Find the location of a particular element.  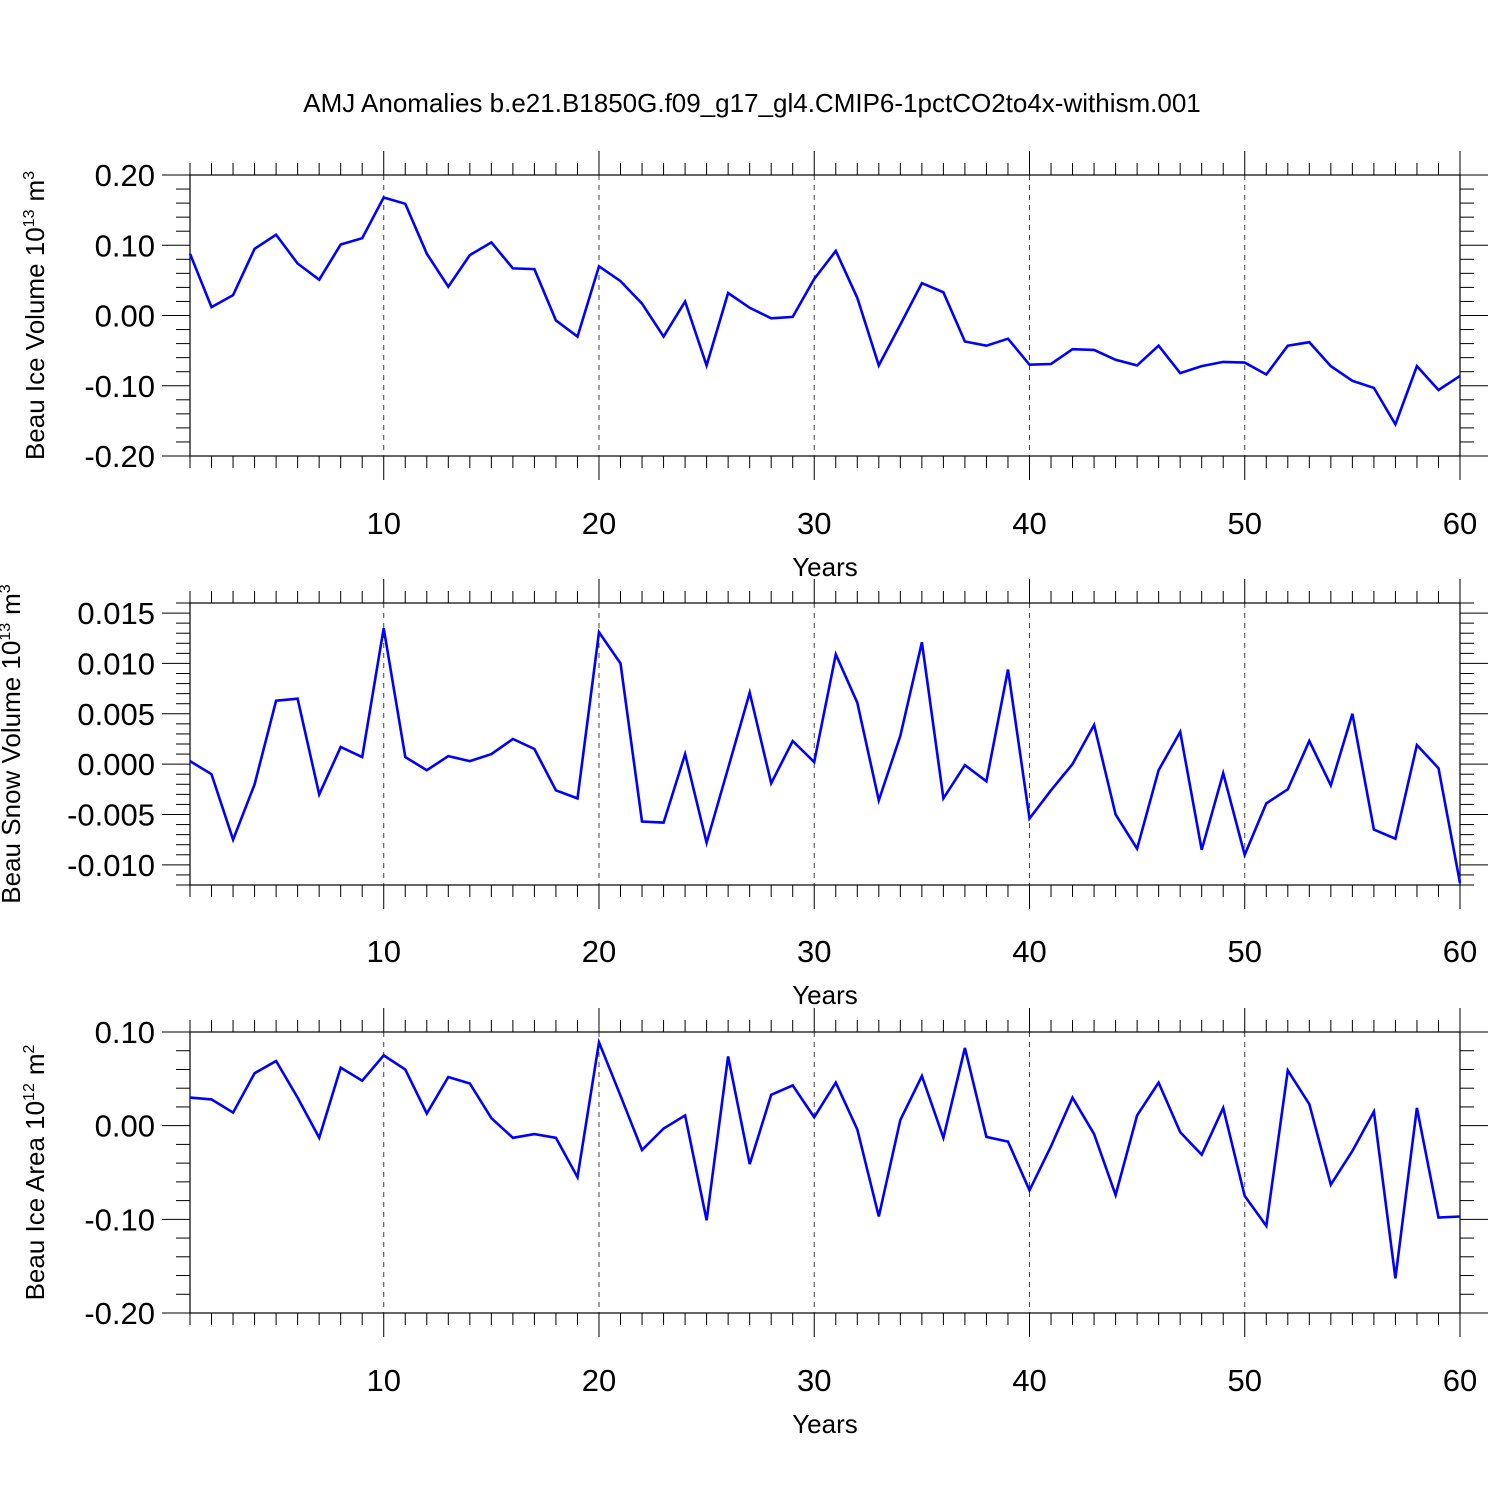

y-tick-label: -0.005 is located at coordinates (111, 815).